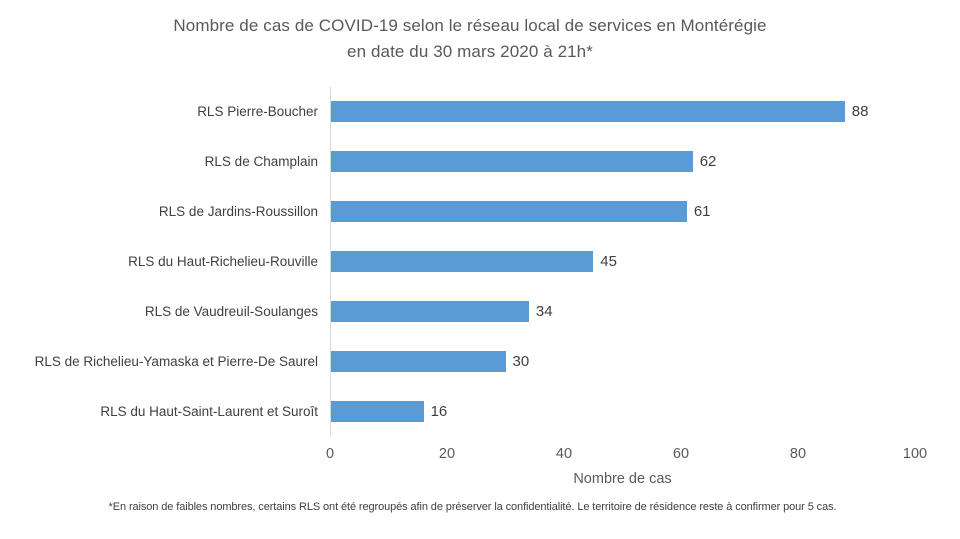 Image resolution: width=960 pixels, height=539 pixels. I want to click on bar-track: 16, so click(635, 411).